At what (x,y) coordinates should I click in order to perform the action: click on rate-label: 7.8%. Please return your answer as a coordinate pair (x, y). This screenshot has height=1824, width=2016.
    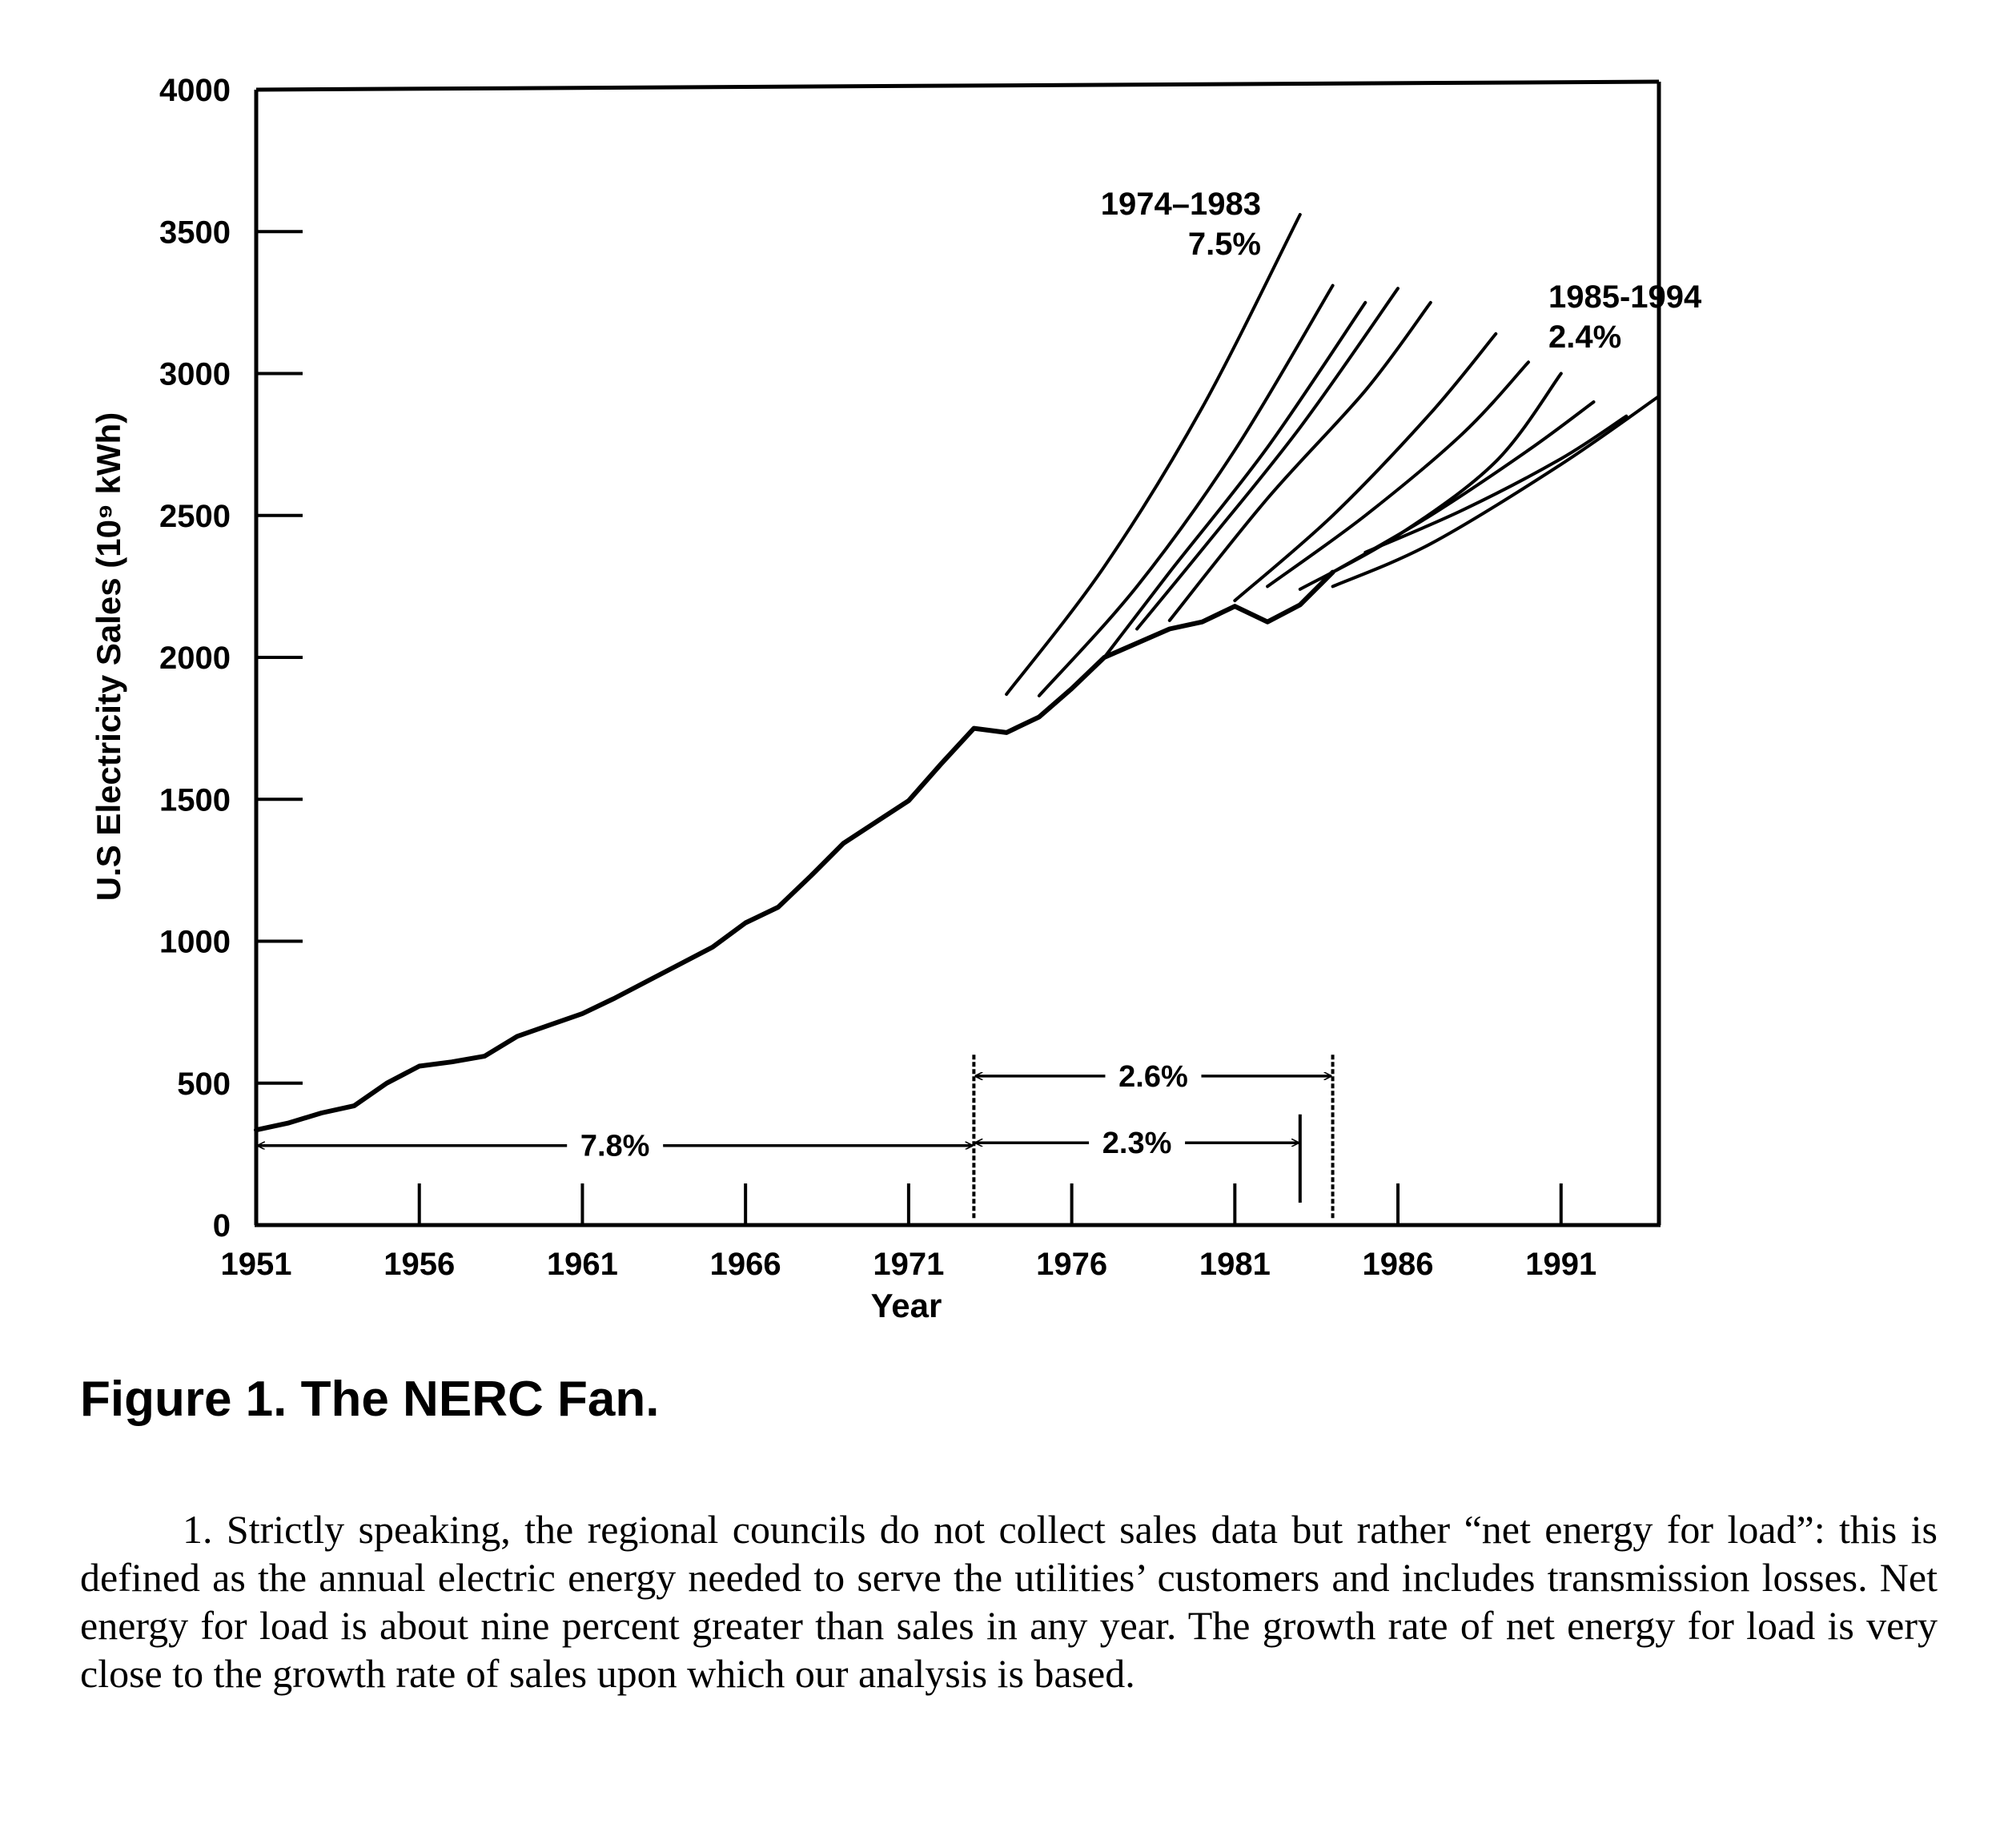
    Looking at the image, I should click on (615, 1146).